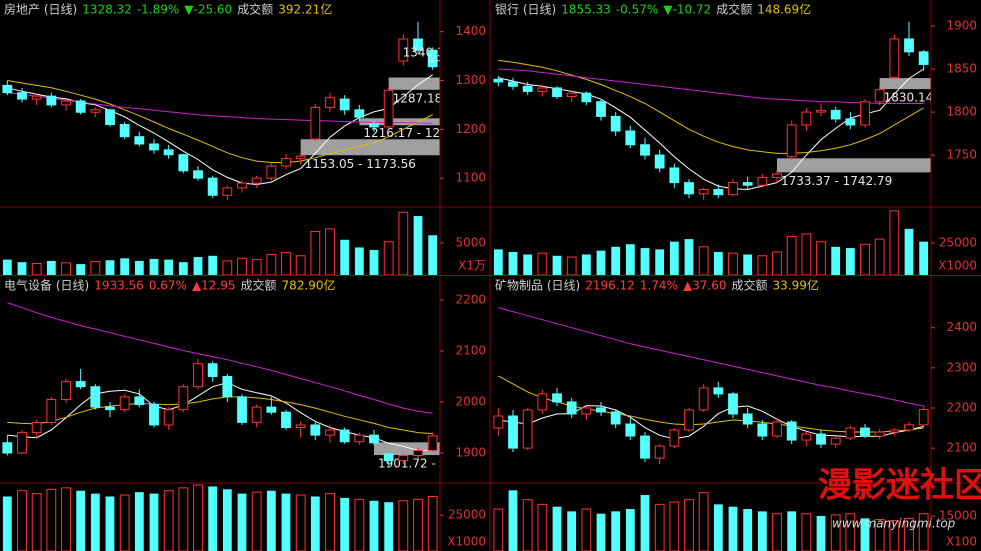 This screenshot has height=551, width=981. What do you see at coordinates (467, 515) in the screenshot?
I see `volume-tick-label: 25000` at bounding box center [467, 515].